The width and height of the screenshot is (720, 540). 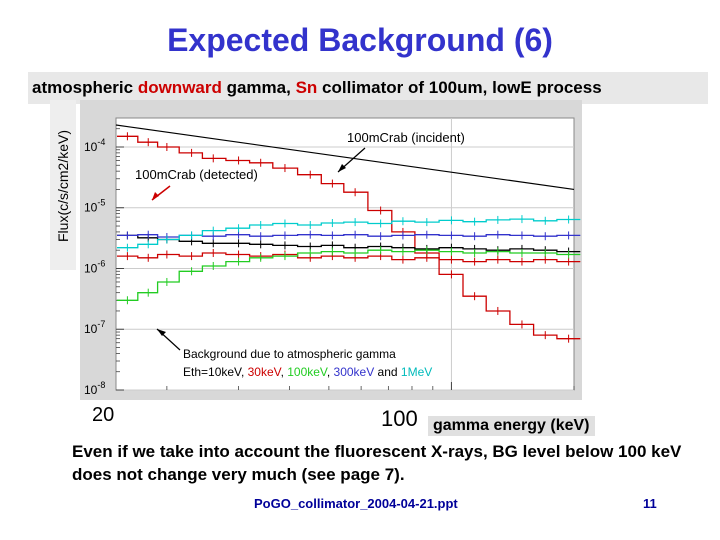 What do you see at coordinates (265, 372) in the screenshot?
I see `bg-part-30kev: 30keV` at bounding box center [265, 372].